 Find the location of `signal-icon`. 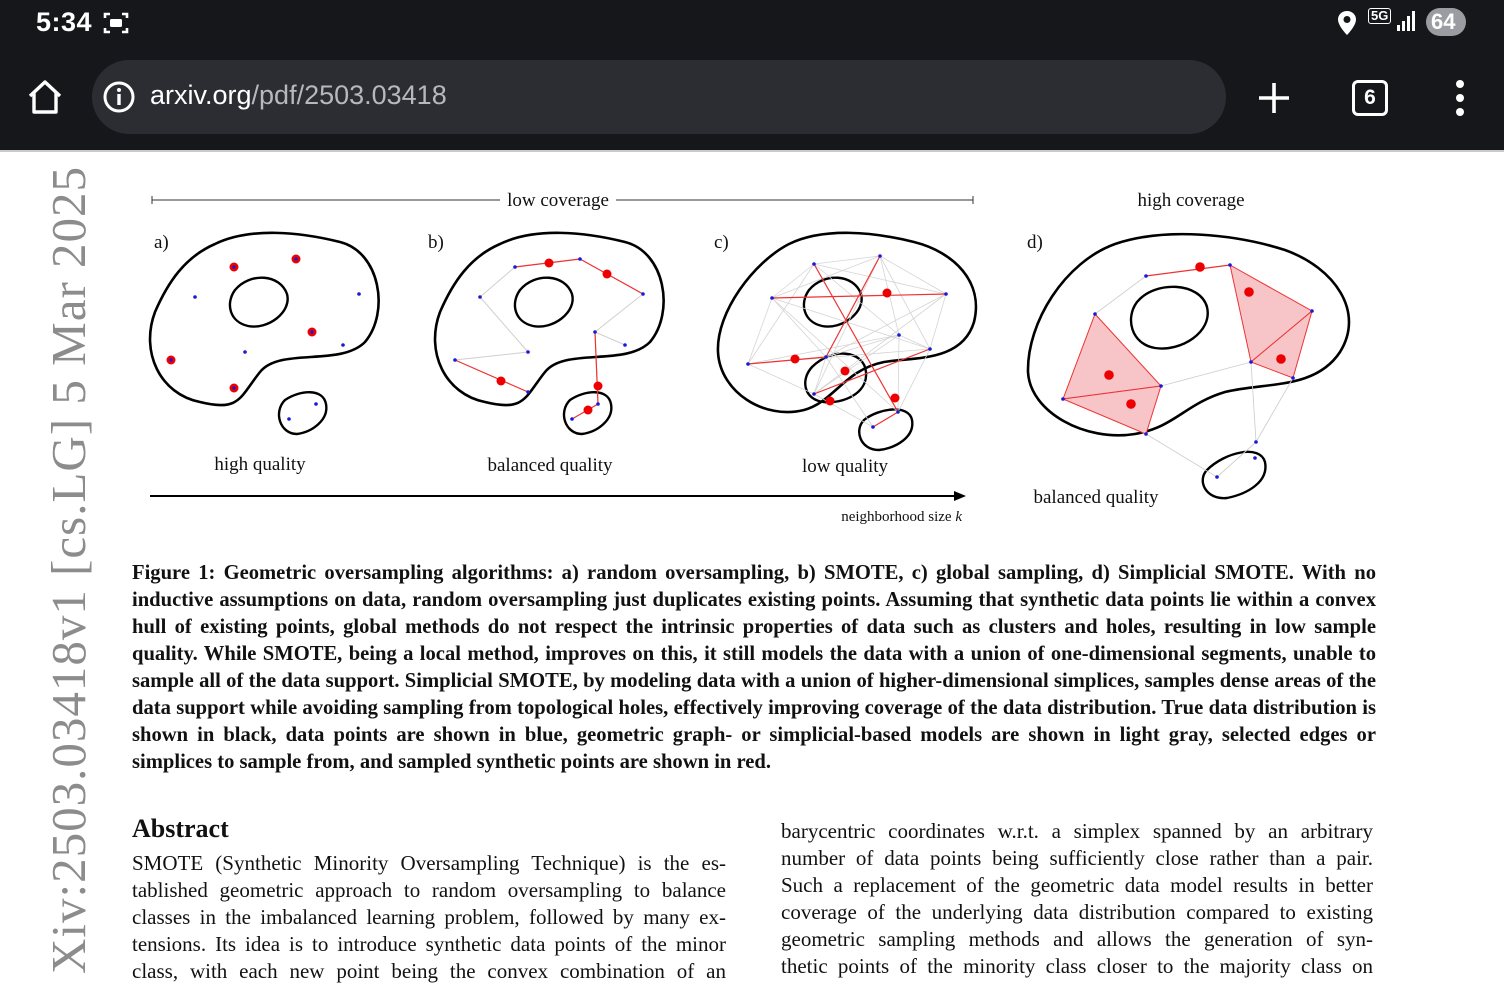

signal-icon is located at coordinates (1406, 21).